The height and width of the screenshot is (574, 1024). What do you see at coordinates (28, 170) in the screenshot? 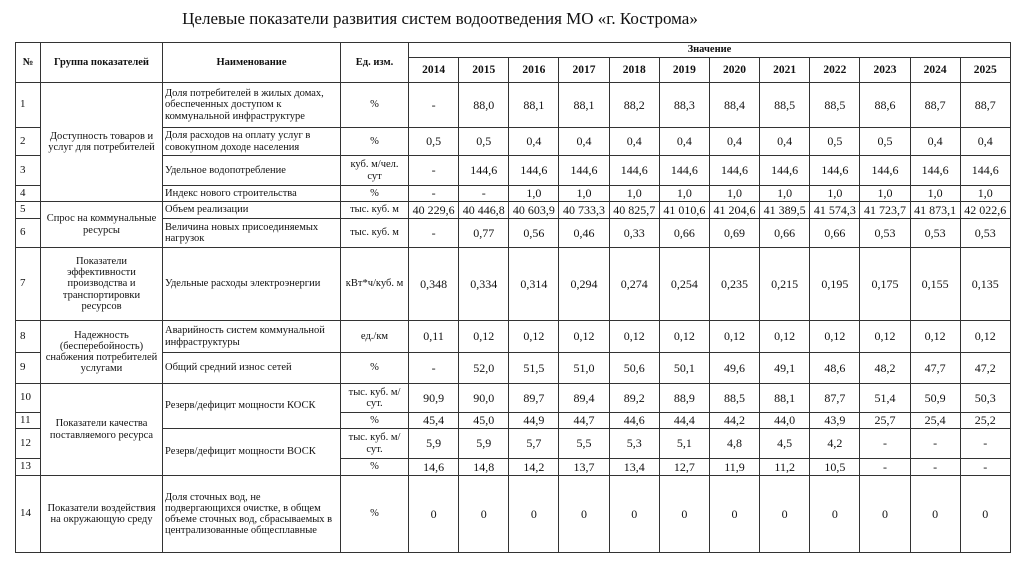
I see `row-number: 3` at bounding box center [28, 170].